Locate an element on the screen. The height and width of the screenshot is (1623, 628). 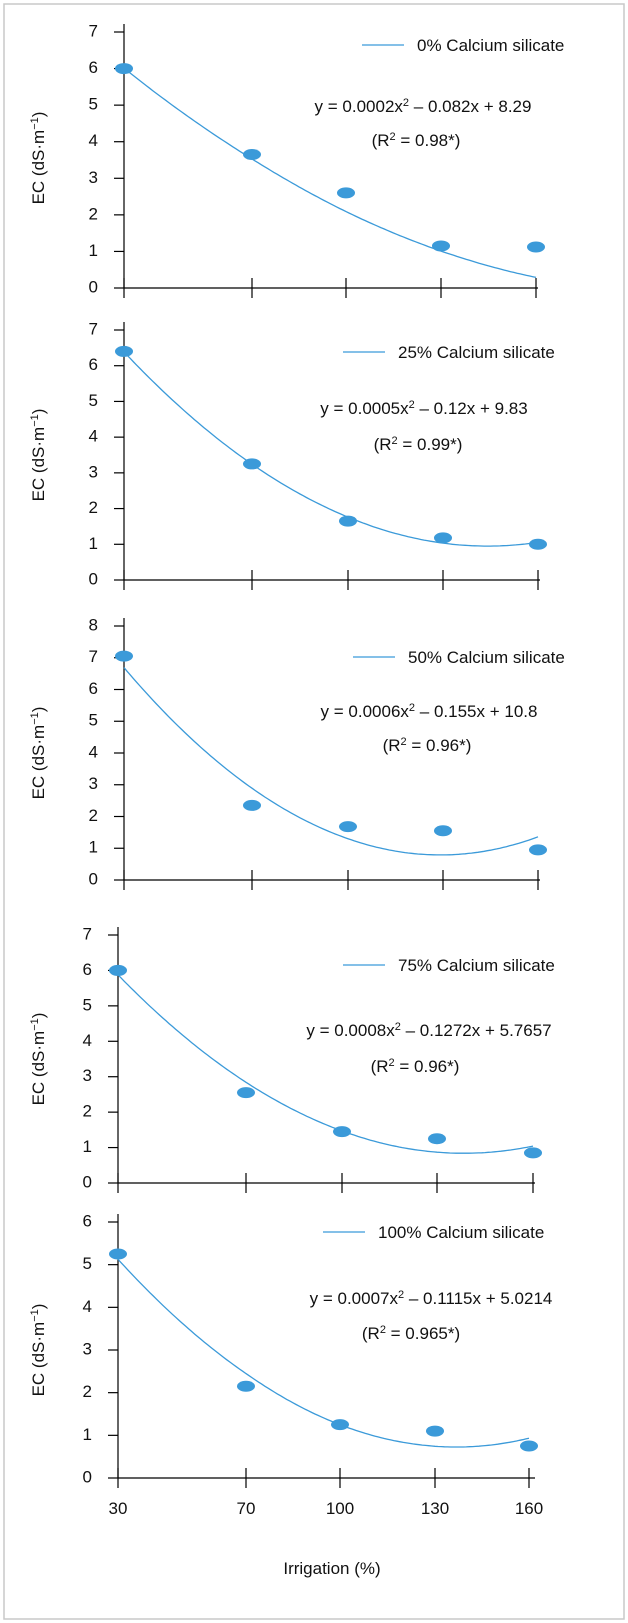
r-squared: (R2 = 0.98*) is located at coordinates (416, 140).